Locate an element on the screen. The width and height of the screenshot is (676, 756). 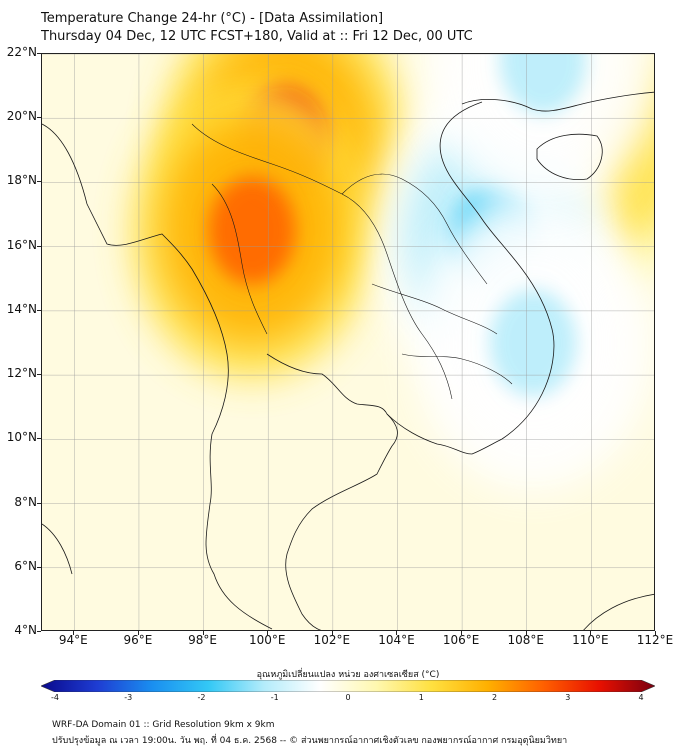
lat-label: 4°N is located at coordinates (25, 630).